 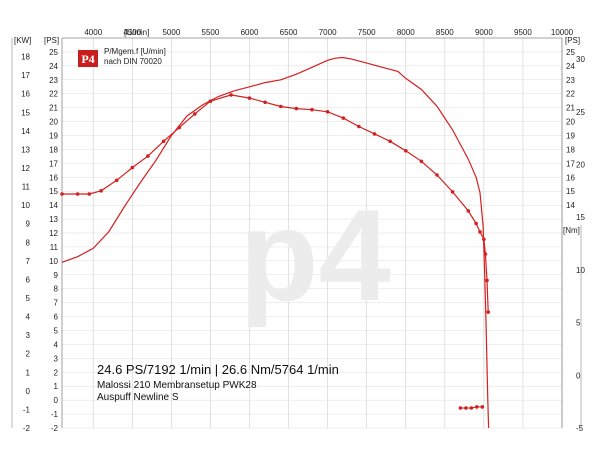 I want to click on ps-tick-label: 9, so click(x=56, y=275).